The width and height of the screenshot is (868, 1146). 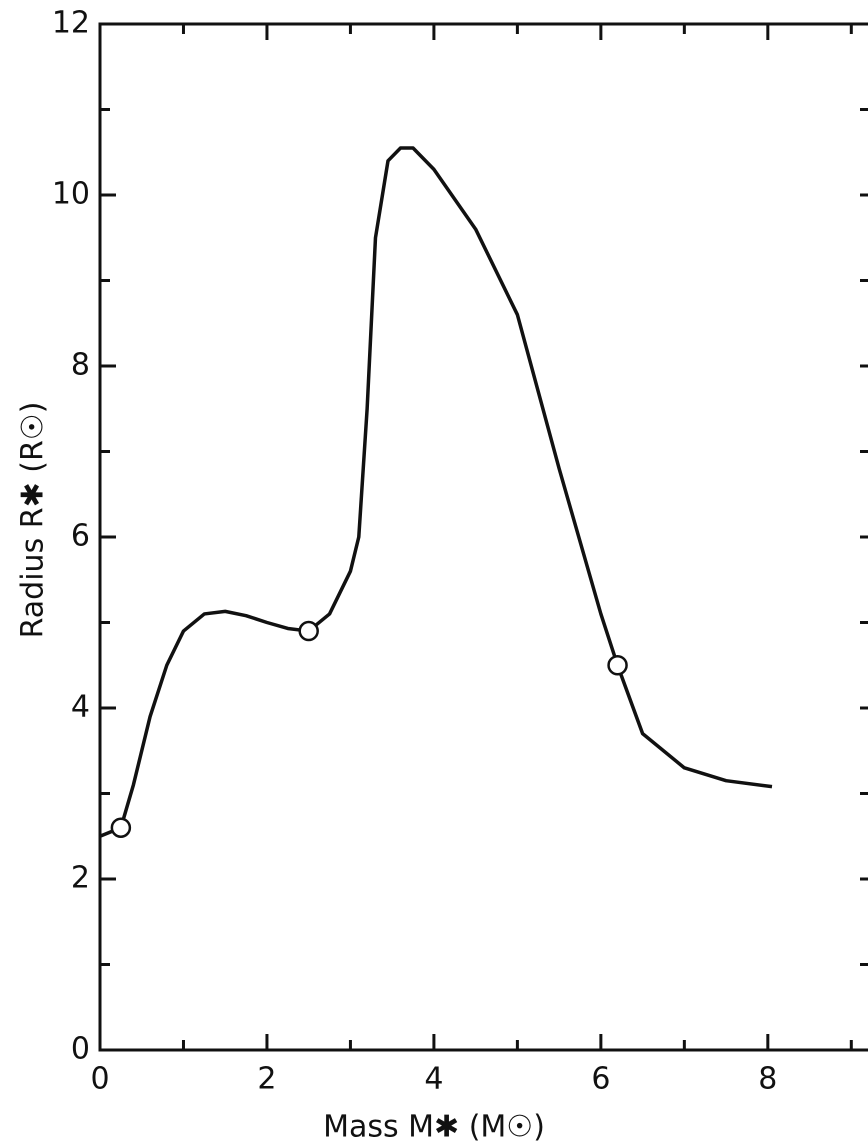 What do you see at coordinates (80, 1049) in the screenshot?
I see `y-tick-label: 0` at bounding box center [80, 1049].